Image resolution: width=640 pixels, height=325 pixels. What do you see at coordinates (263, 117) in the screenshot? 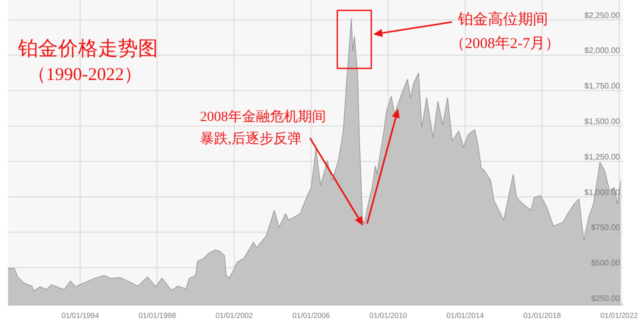
I see `annotation: 2008年金融危机期间` at bounding box center [263, 117].